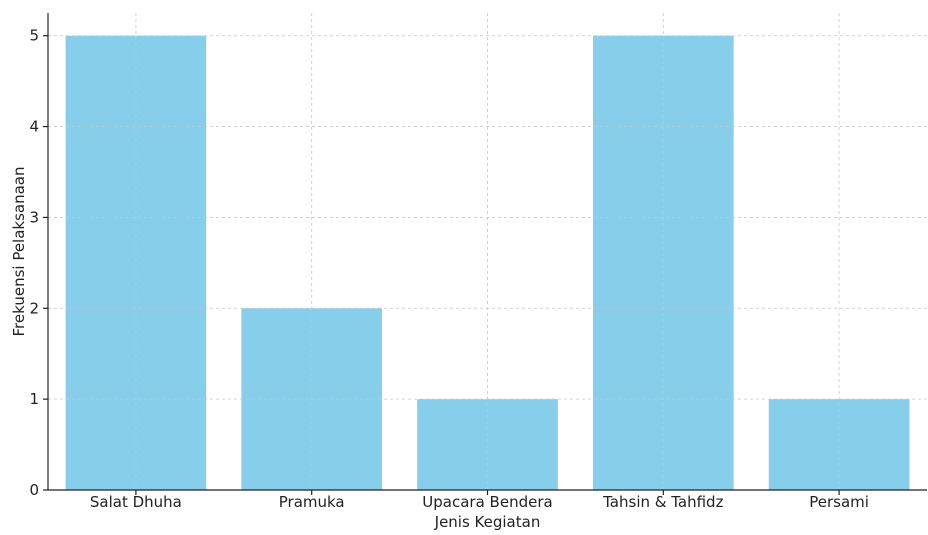  I want to click on y-tick-label: 5, so click(34, 36).